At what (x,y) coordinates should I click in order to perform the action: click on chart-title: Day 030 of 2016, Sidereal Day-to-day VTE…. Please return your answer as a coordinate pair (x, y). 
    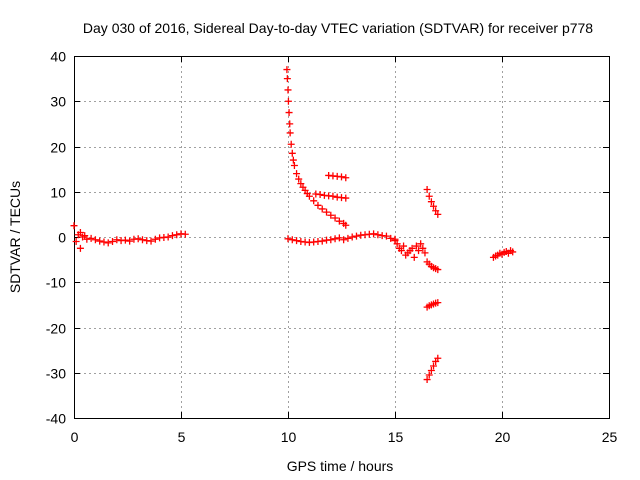
    Looking at the image, I should click on (338, 28).